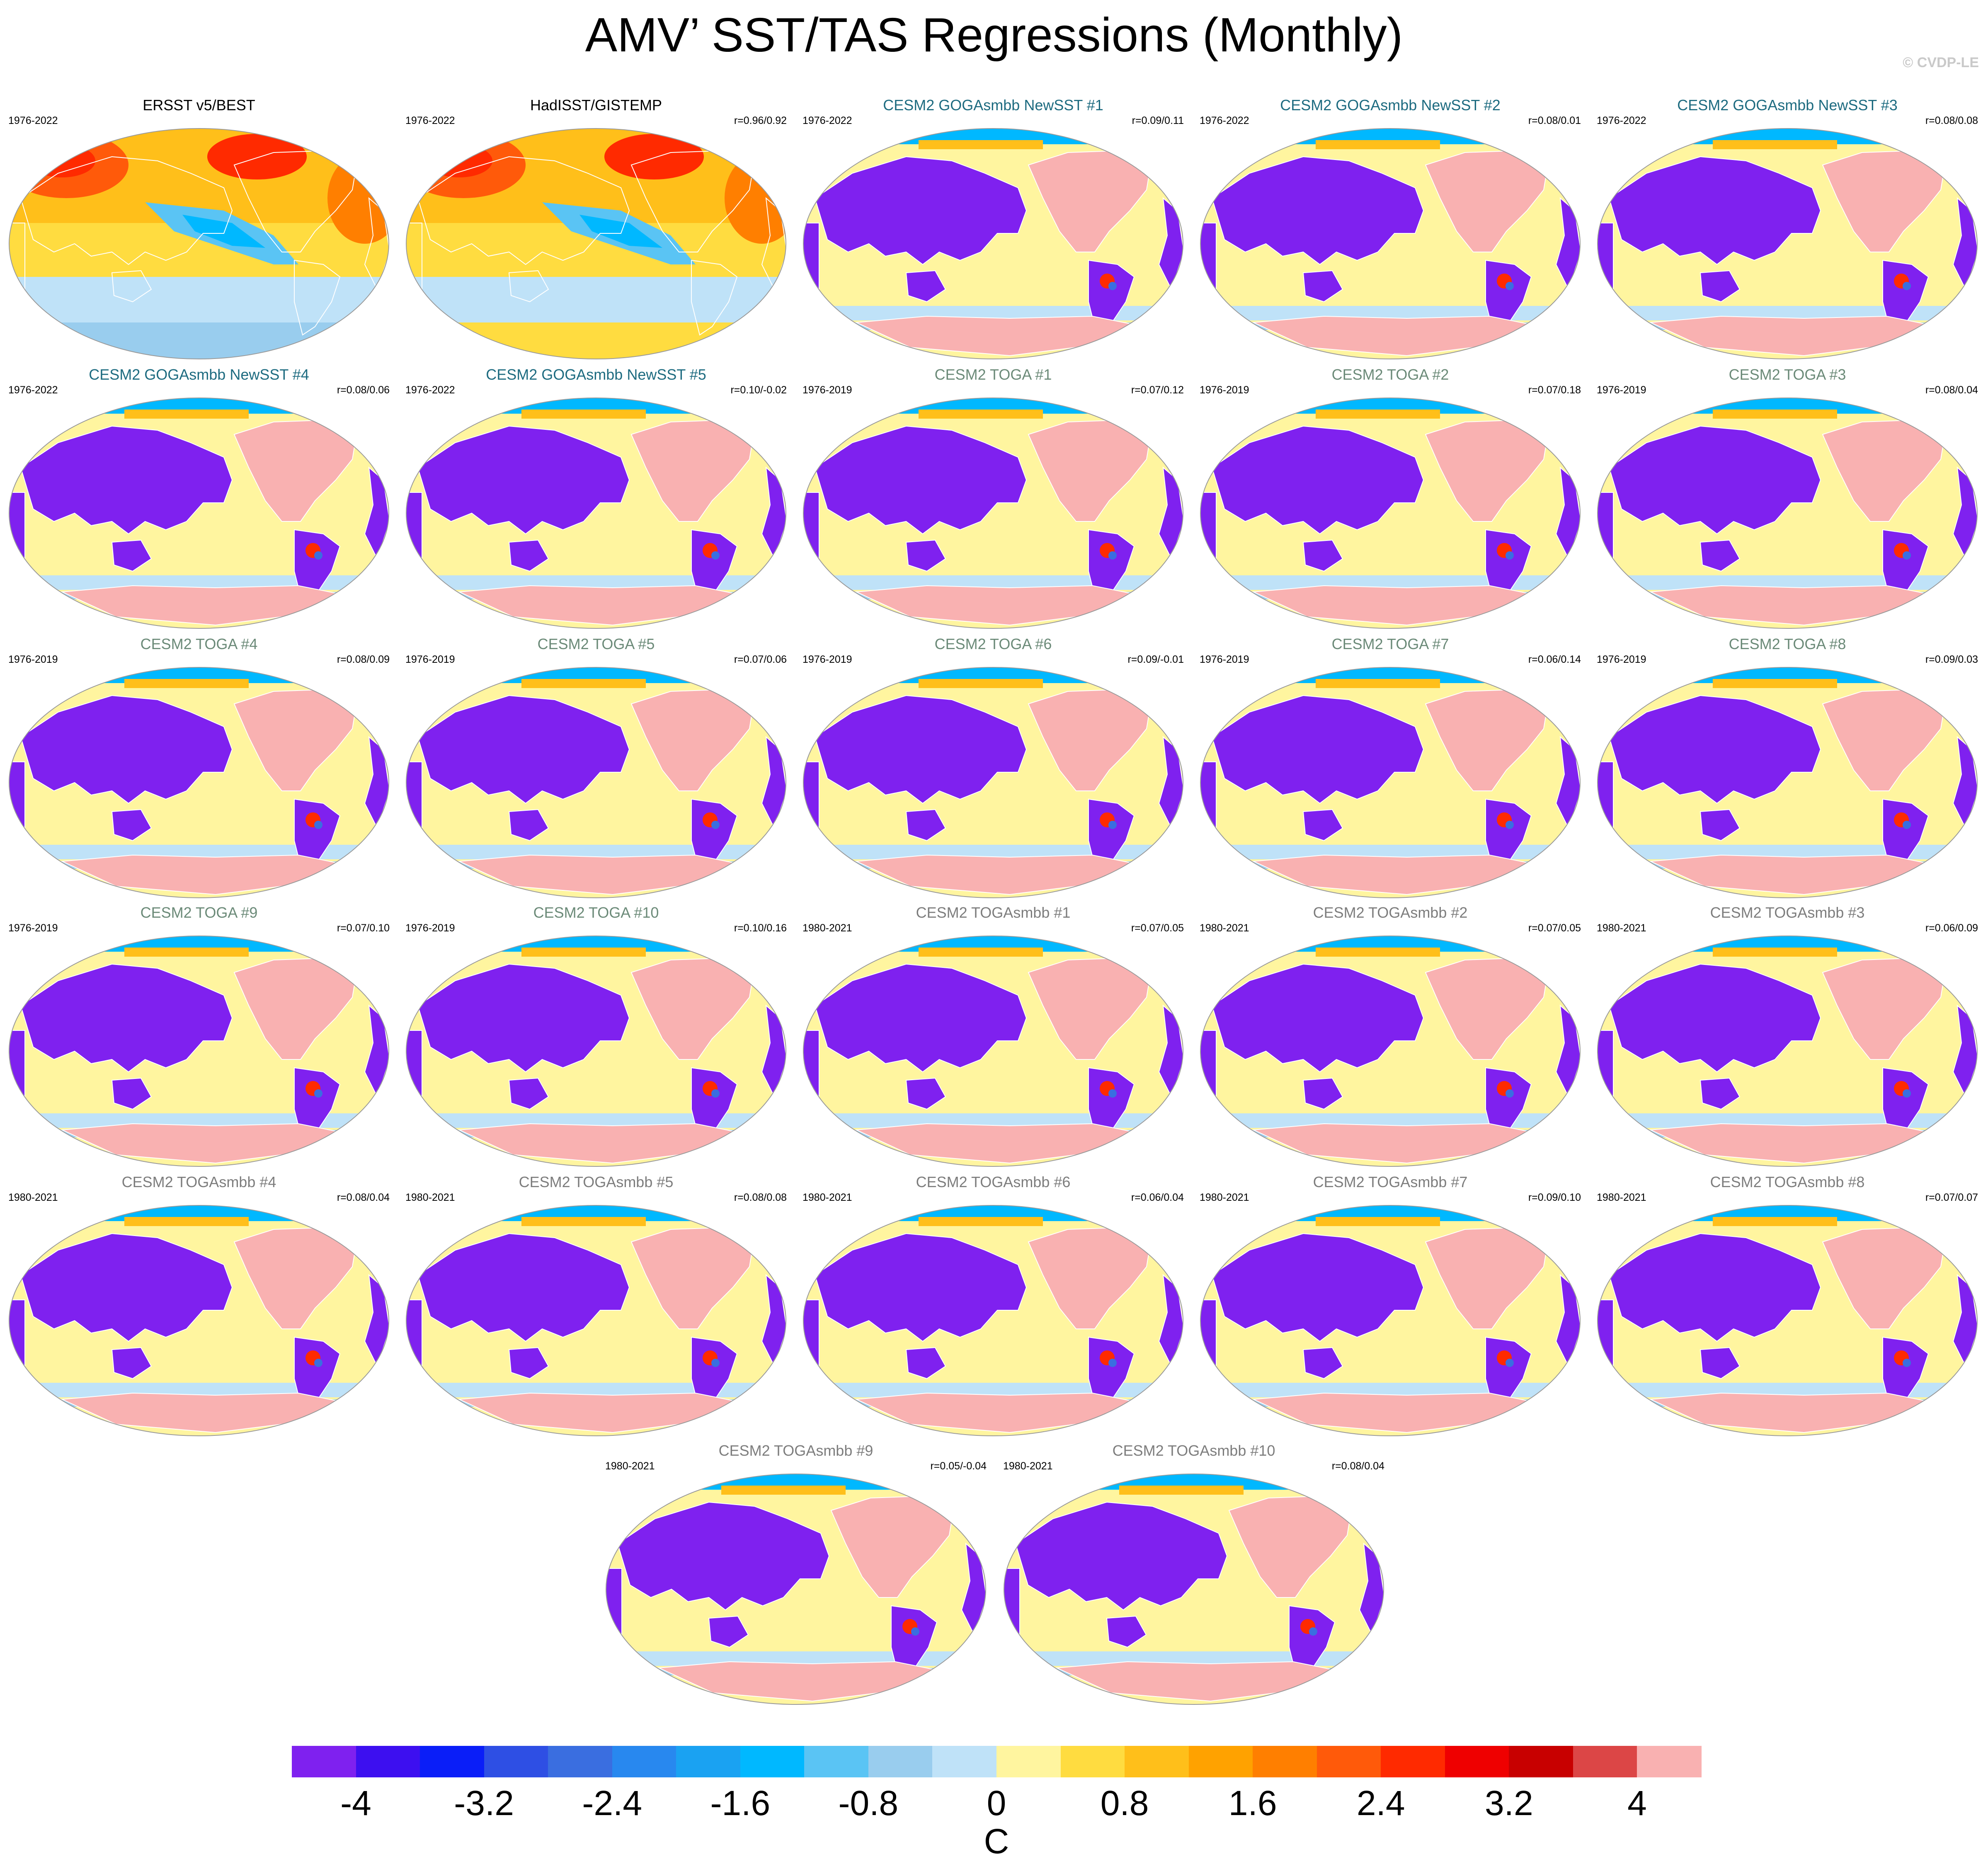 This screenshot has height=1864, width=1988. I want to click on panel-title: CESM2 TOGAsmbb #7, so click(1390, 1181).